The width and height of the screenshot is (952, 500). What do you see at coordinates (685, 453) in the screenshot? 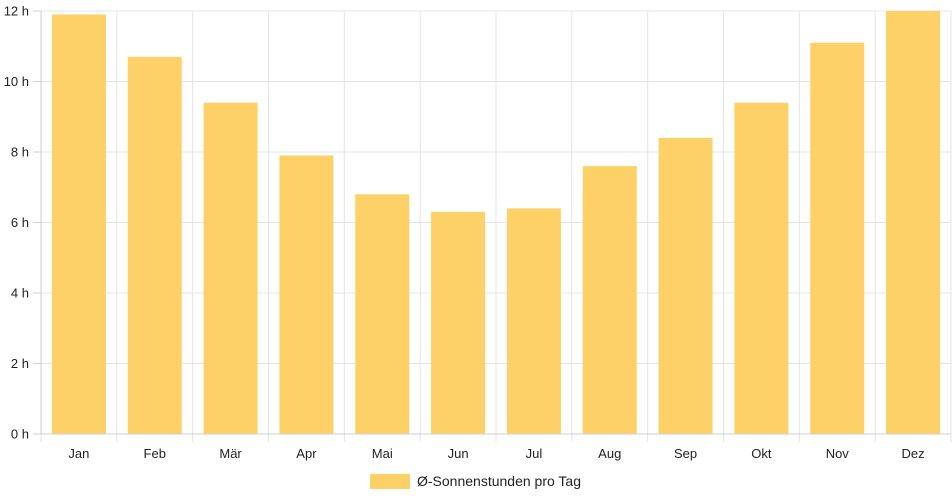
I see `x-tick-label: Sep` at bounding box center [685, 453].